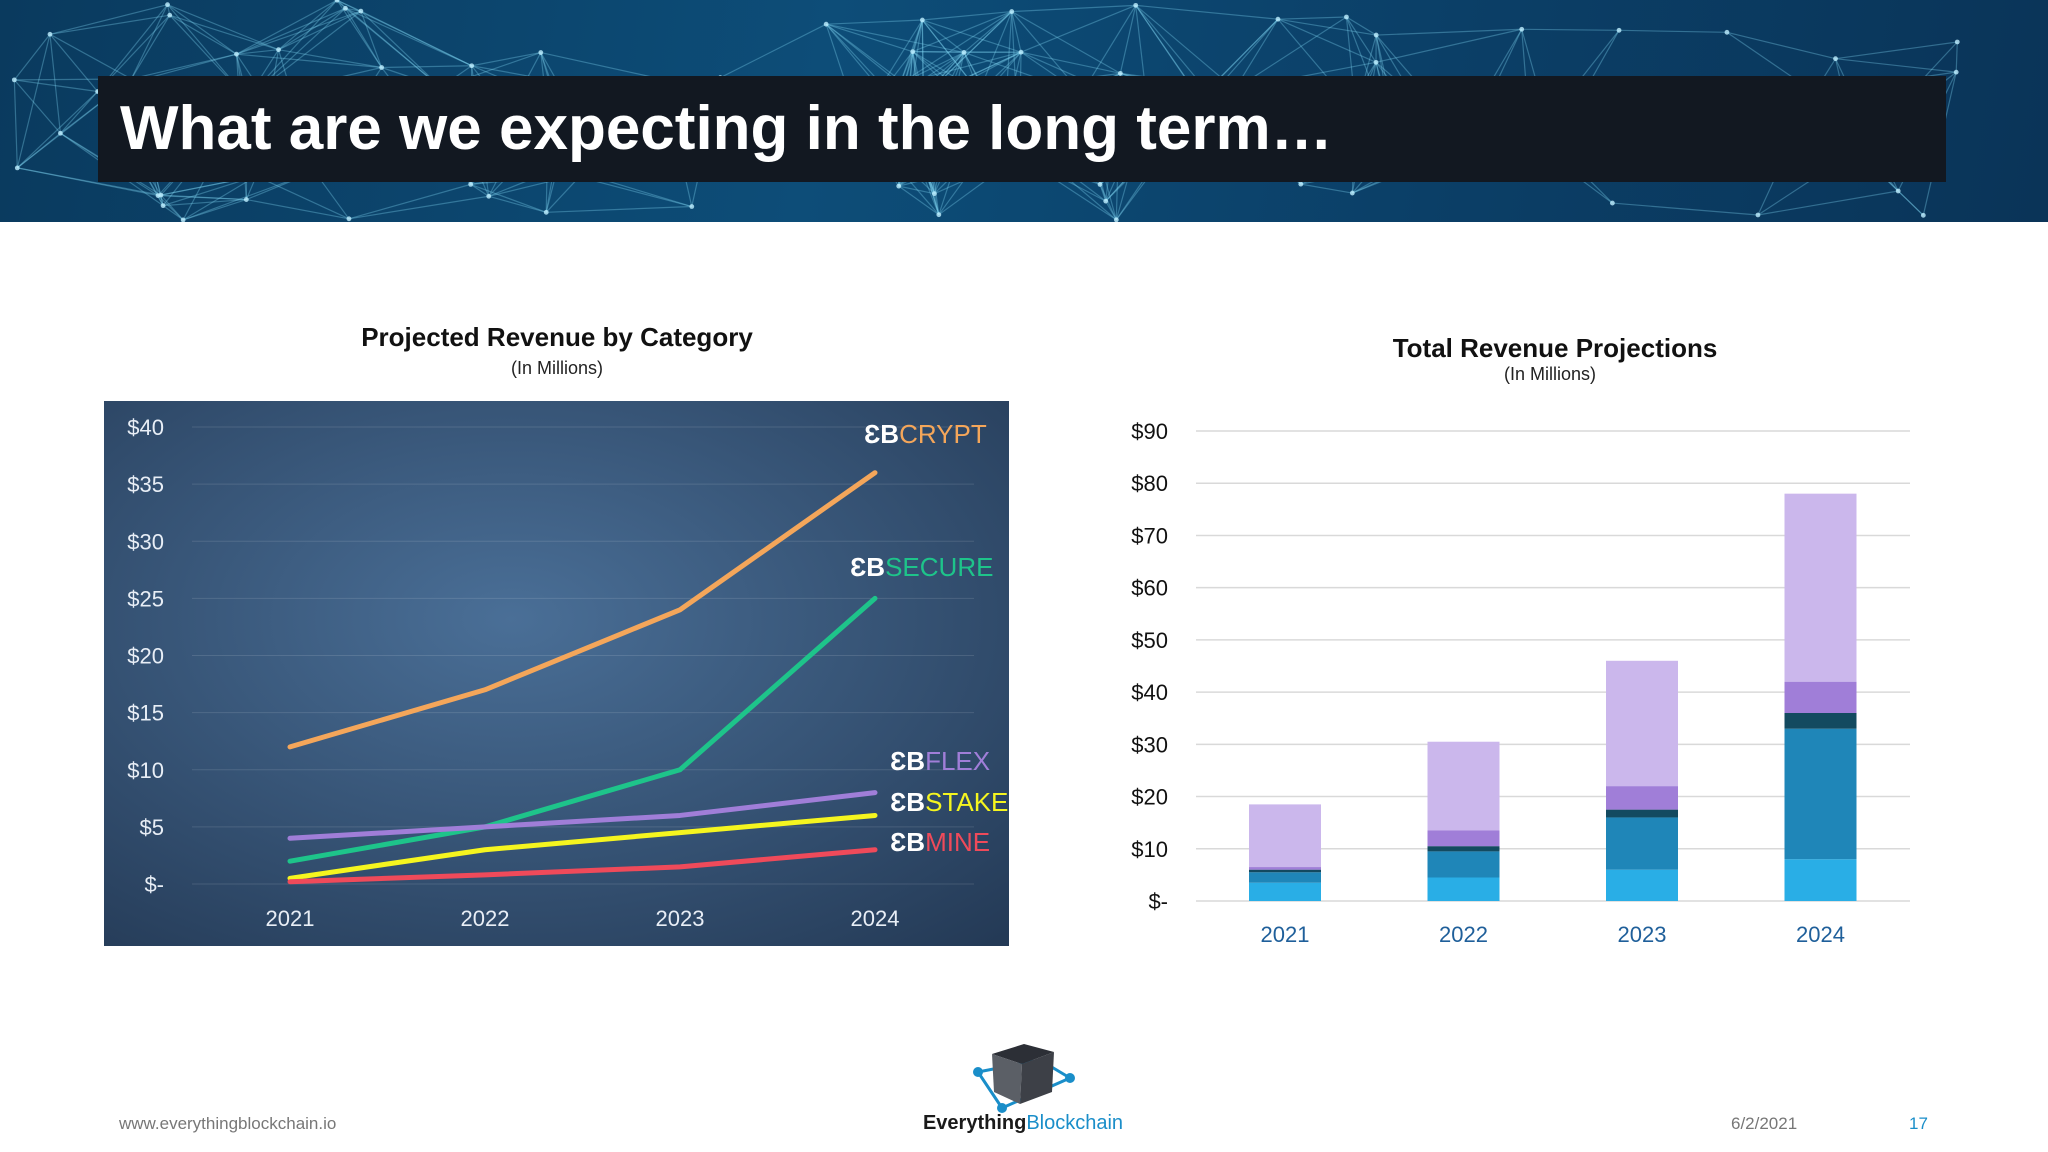 This screenshot has width=2048, height=1152. I want to click on footer-url: www.everythingblockchain.io, so click(228, 1123).